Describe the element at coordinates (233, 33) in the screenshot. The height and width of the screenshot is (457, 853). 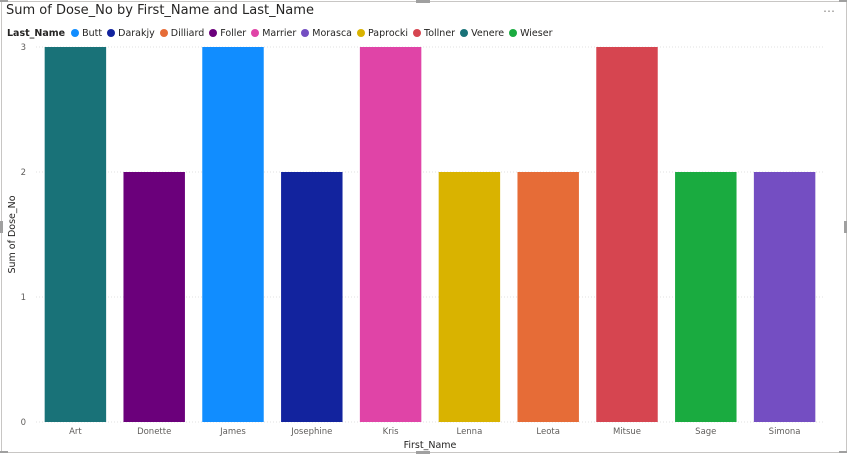
I see `legend-label: Foller` at that location.